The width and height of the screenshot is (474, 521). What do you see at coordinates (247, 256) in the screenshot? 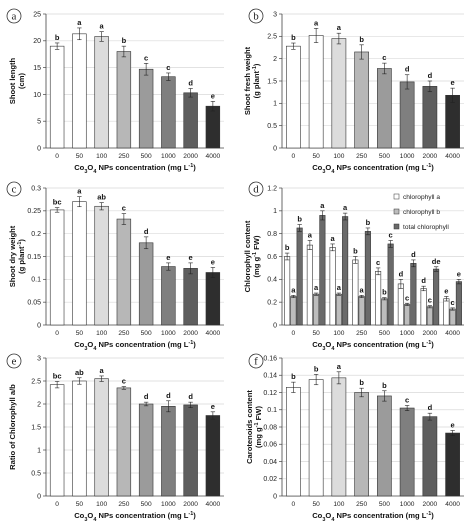
I see `y-axis-label: Chlorophyll content` at bounding box center [247, 256].